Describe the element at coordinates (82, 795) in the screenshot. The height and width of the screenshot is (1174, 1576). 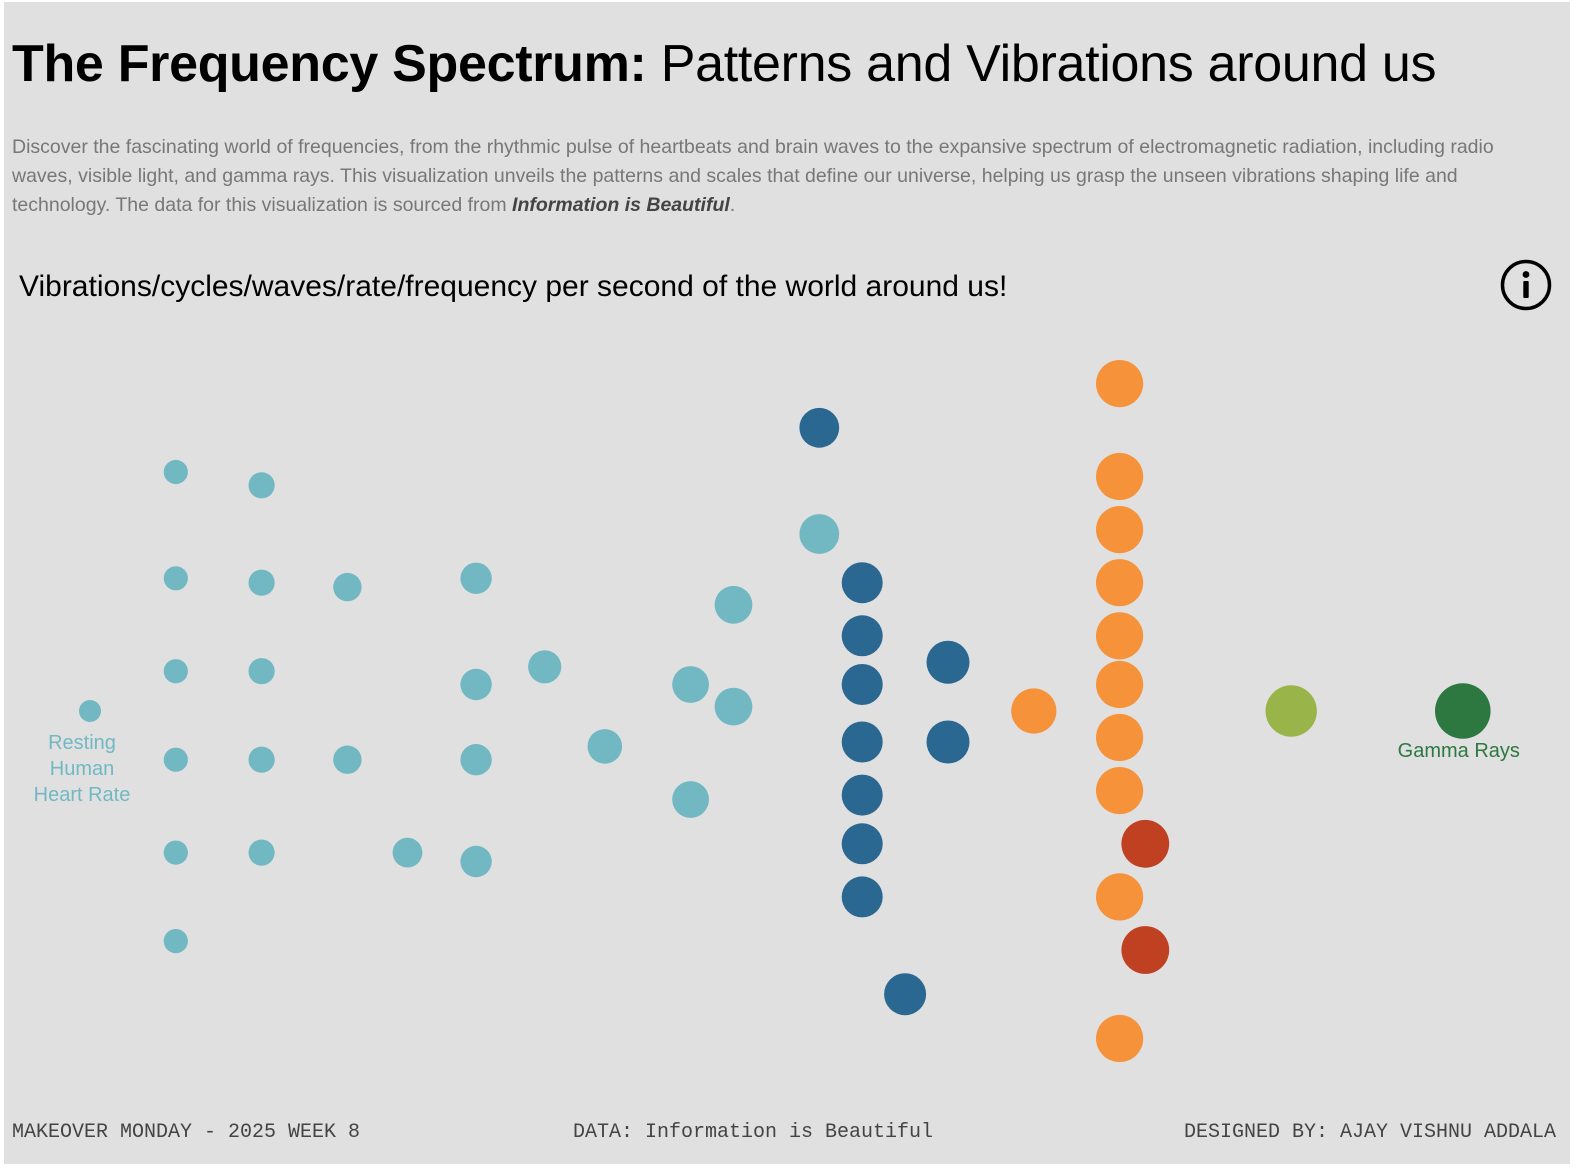
I see `annotation-line: Heart Rate` at that location.